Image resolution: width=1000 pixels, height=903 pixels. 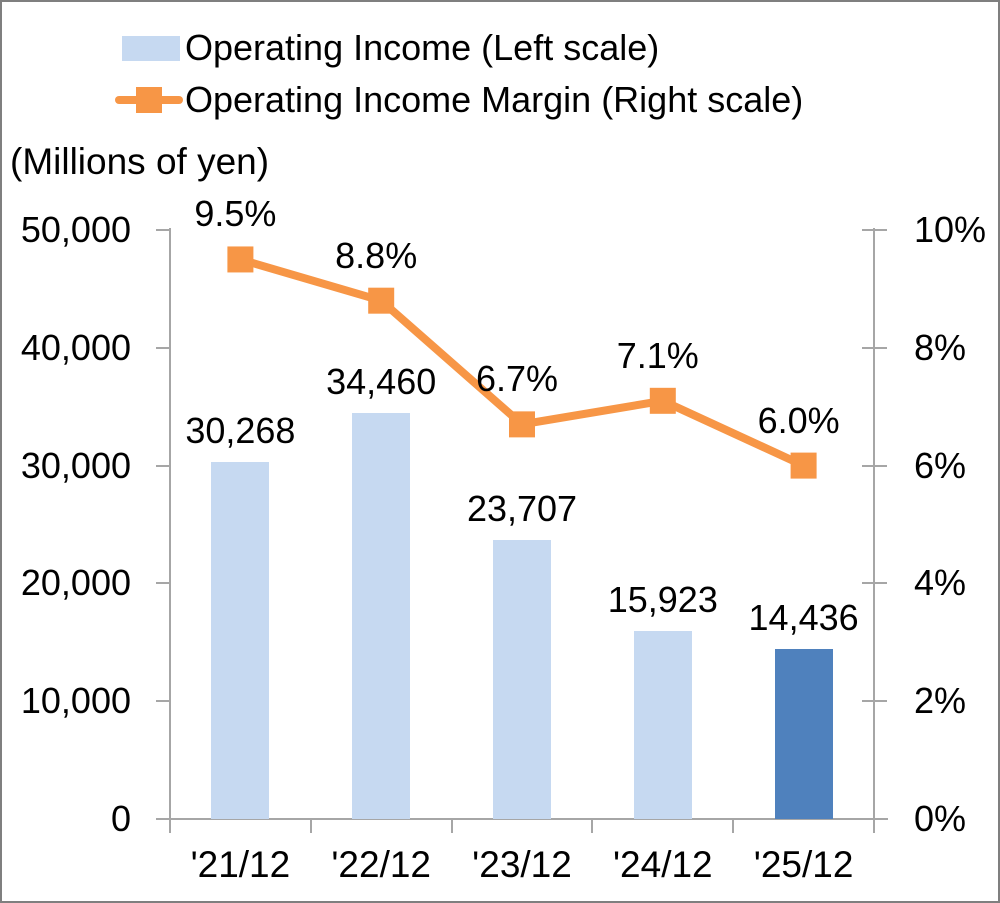 I want to click on bar-'24/12, so click(x=662, y=725).